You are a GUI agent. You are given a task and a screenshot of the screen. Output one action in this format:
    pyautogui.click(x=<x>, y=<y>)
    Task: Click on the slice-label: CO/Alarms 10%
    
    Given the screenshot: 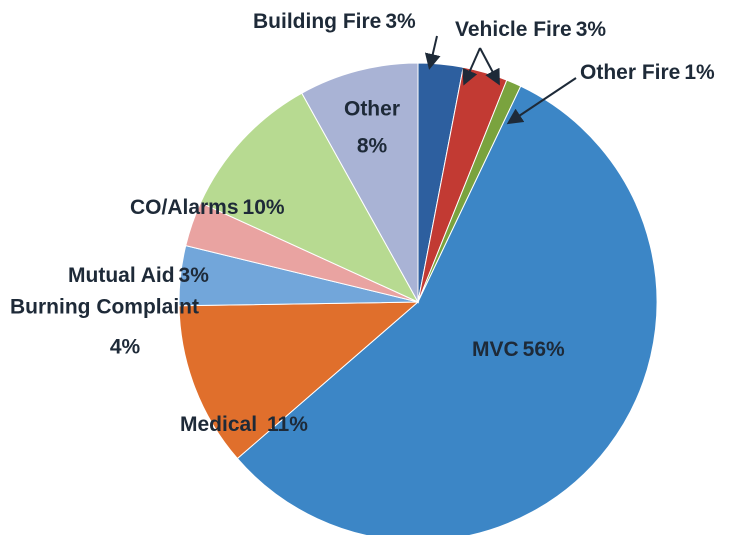 What is the action you would take?
    pyautogui.click(x=207, y=207)
    